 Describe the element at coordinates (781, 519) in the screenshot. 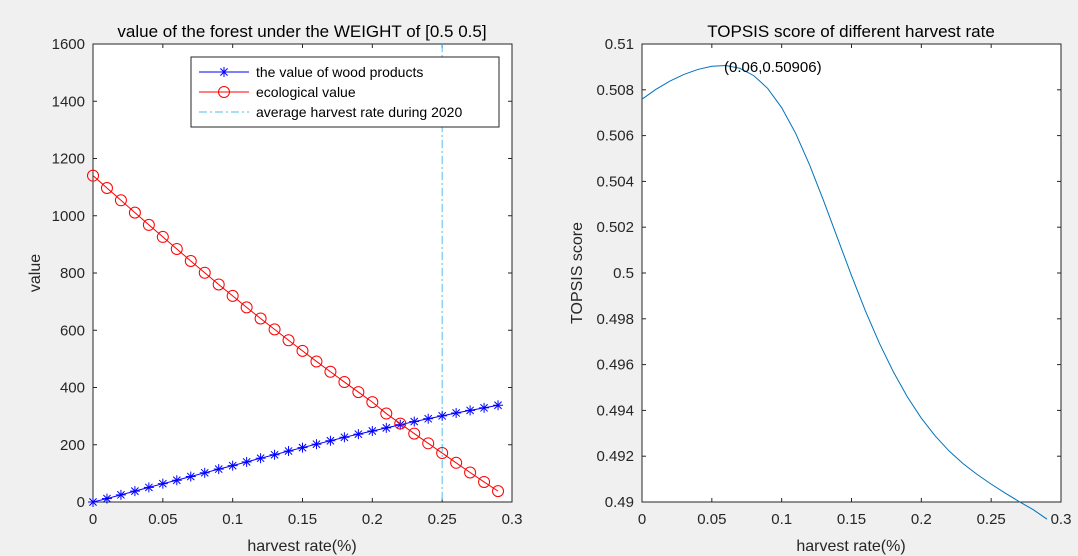

I see `topsis-chart-x-tick-label: 0.1` at that location.